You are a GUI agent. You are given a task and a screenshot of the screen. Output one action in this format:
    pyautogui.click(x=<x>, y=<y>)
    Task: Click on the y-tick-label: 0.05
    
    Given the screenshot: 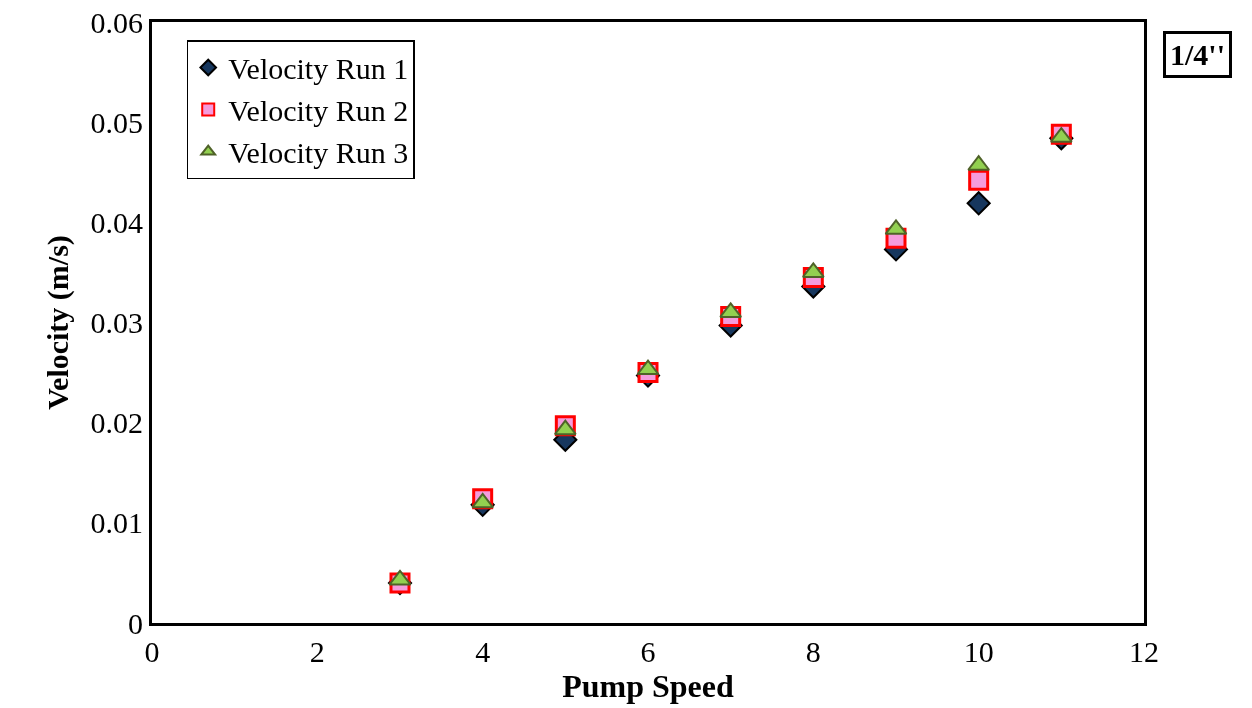 What is the action you would take?
    pyautogui.click(x=116, y=122)
    